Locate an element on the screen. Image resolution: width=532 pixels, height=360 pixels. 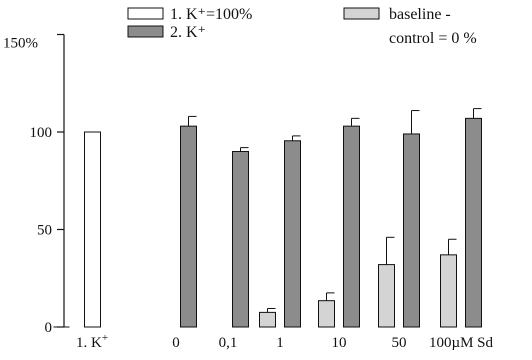
x-tick-label: 10 is located at coordinates (339, 343).